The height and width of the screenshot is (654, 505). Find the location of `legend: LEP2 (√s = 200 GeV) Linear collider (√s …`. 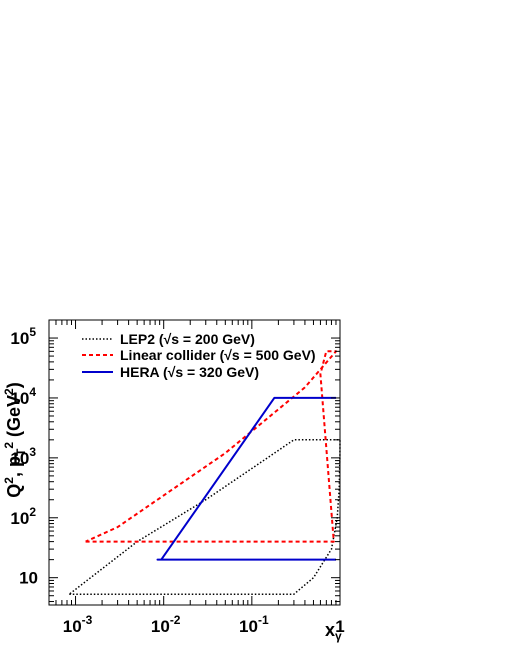

legend: LEP2 (√s = 200 GeV) Linear collider (√s … is located at coordinates (199, 355).